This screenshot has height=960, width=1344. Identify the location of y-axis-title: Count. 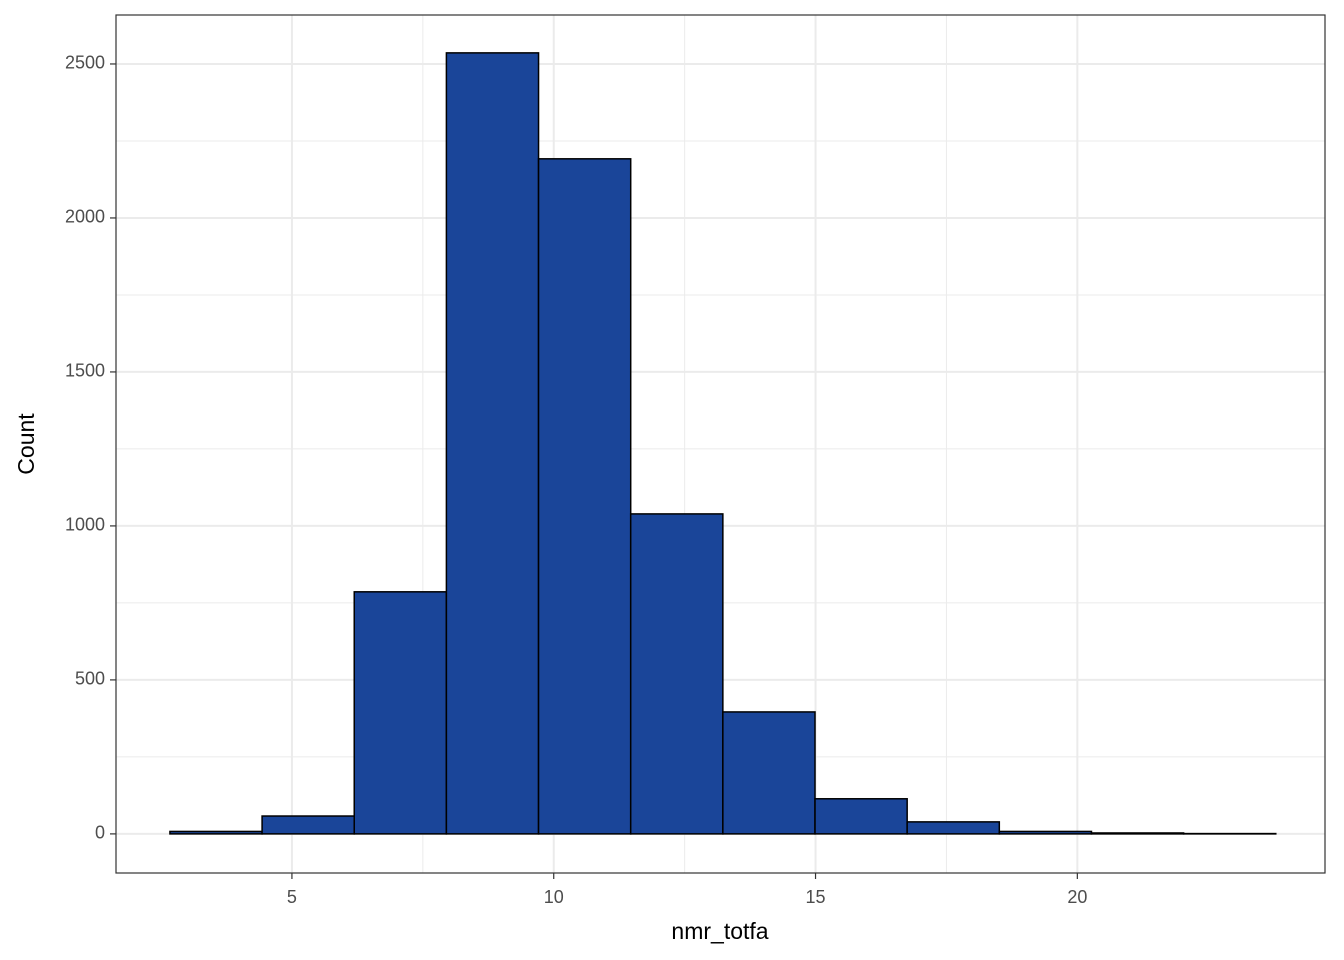
(26, 444).